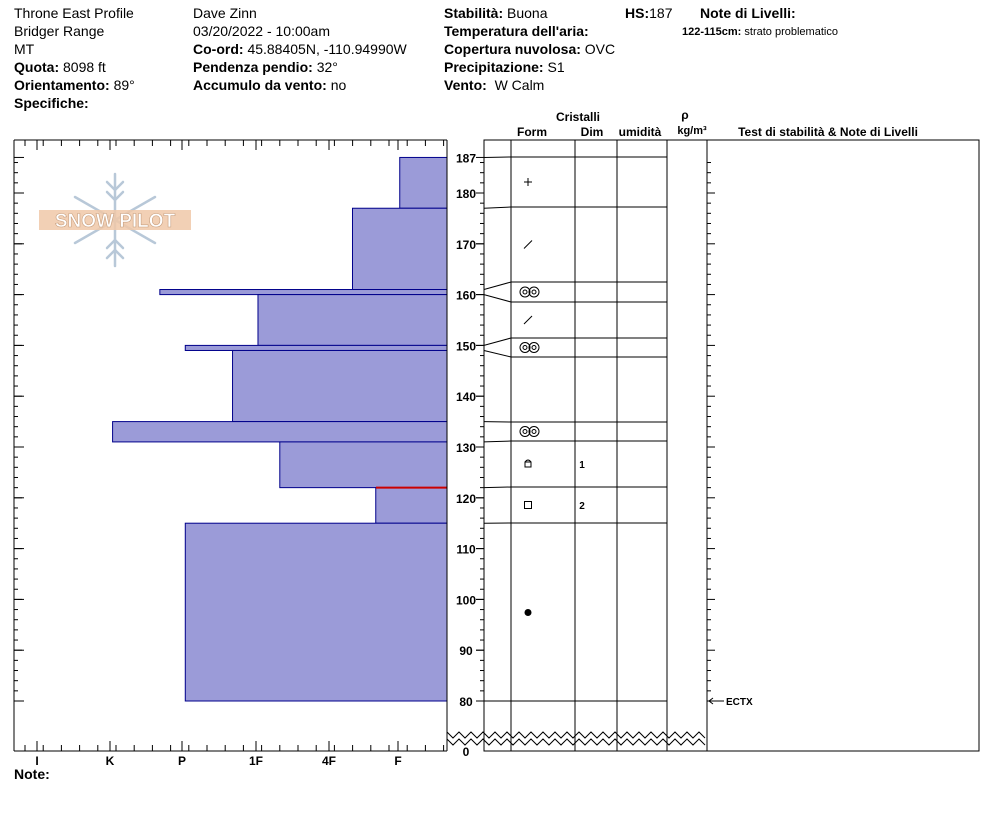 The height and width of the screenshot is (840, 994). What do you see at coordinates (466, 651) in the screenshot?
I see `height-tick-label: 90` at bounding box center [466, 651].